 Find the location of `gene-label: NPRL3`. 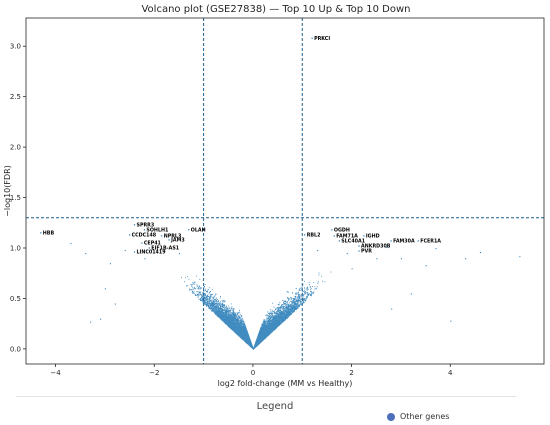

gene-label: NPRL3 is located at coordinates (173, 237).